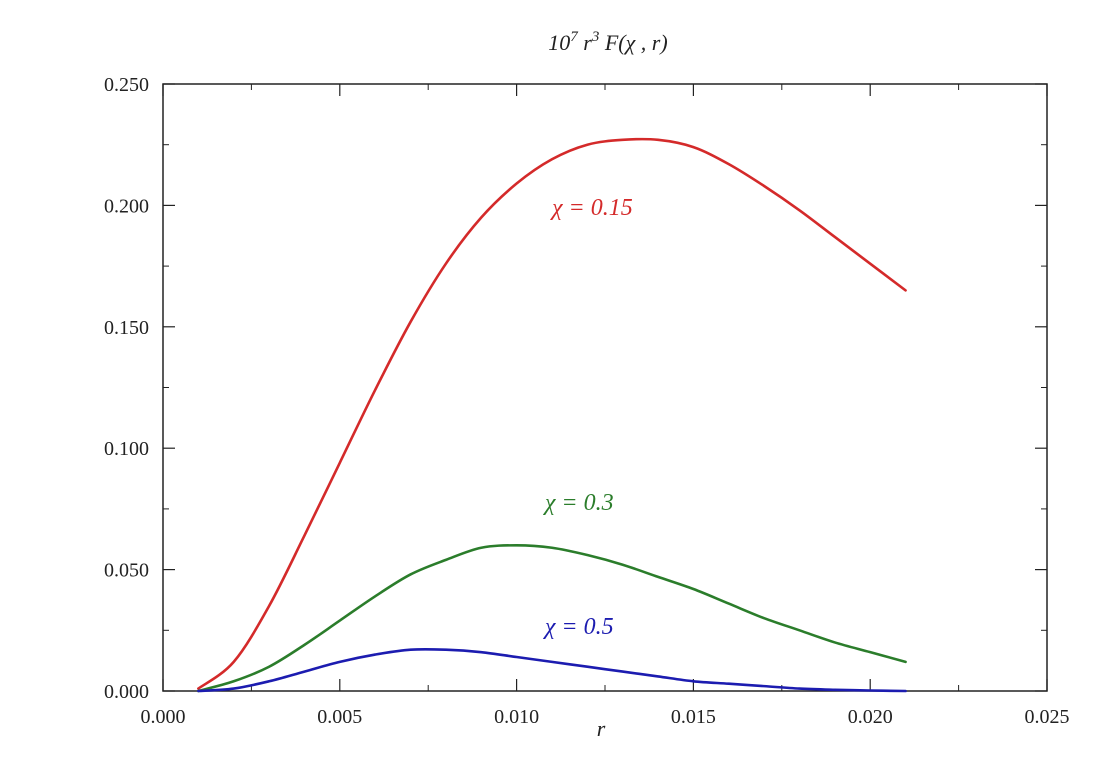 The width and height of the screenshot is (1096, 763). Describe the element at coordinates (126, 206) in the screenshot. I see `y-tick-label: 0.200` at that location.